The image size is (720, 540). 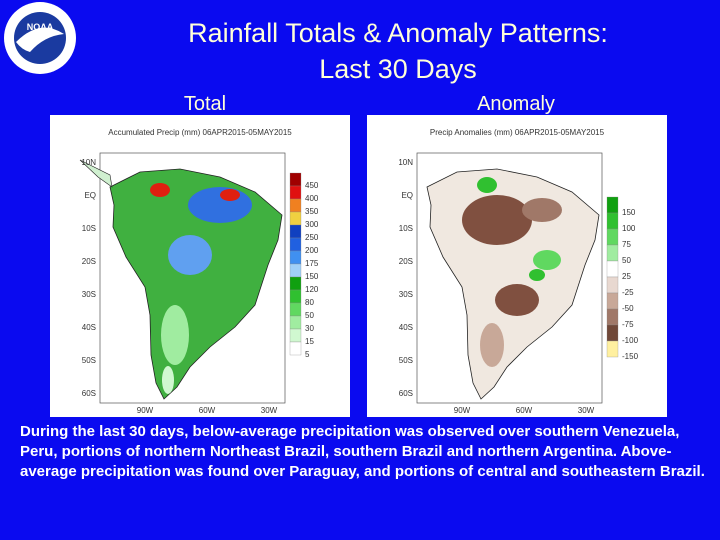 I want to click on legend-label: 100, so click(x=629, y=228).